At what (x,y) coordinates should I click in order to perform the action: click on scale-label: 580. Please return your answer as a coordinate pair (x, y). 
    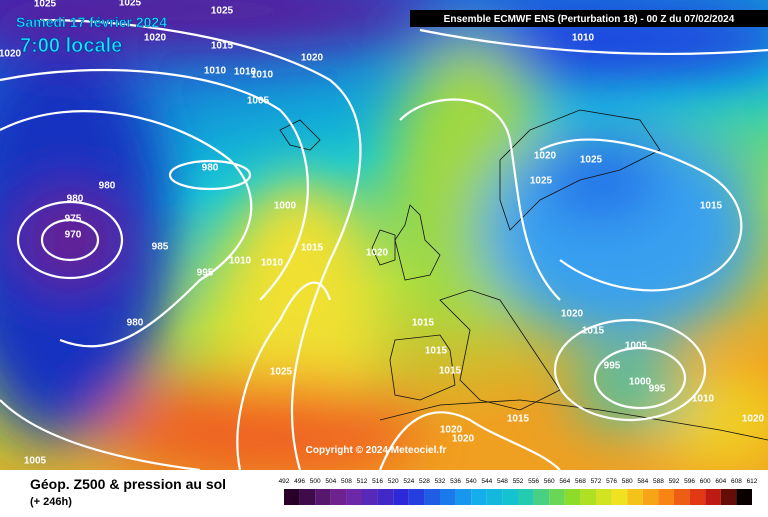
    Looking at the image, I should click on (627, 481).